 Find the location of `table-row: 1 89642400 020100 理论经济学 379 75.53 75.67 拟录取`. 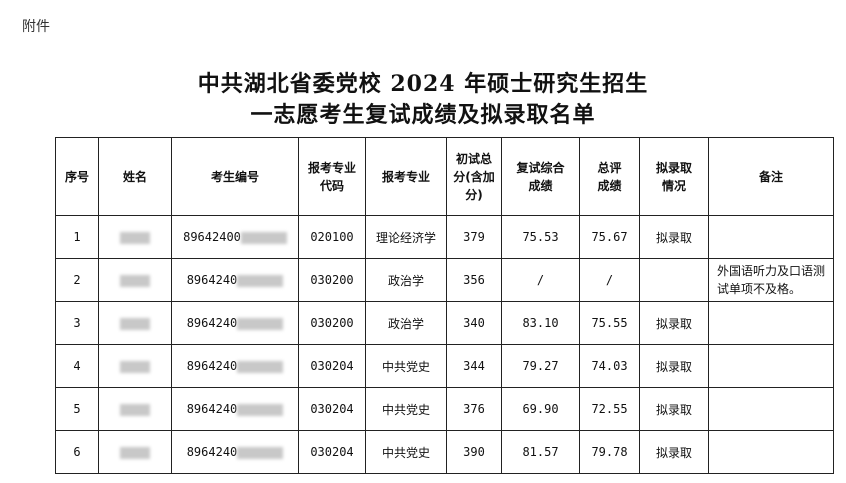

table-row: 1 89642400 020100 理论经济学 379 75.53 75.67 拟录取 is located at coordinates (444, 237).